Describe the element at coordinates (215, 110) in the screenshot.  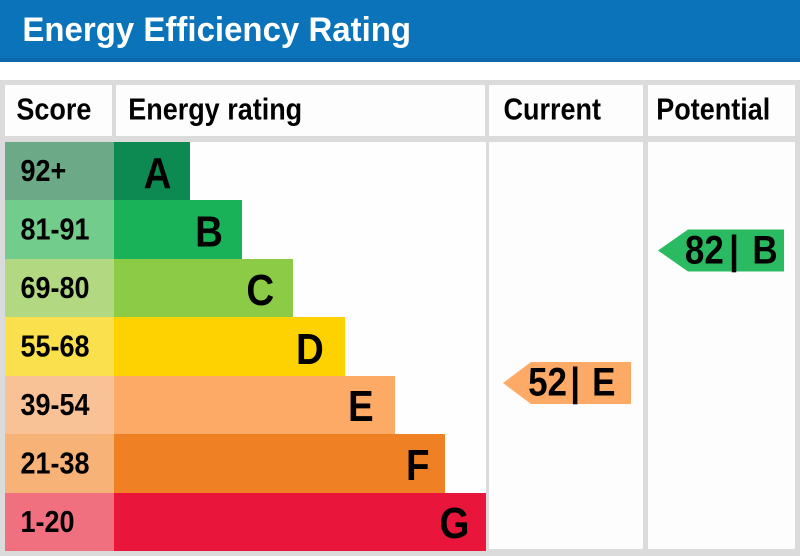
I see `svg-text: Energy rating` at that location.